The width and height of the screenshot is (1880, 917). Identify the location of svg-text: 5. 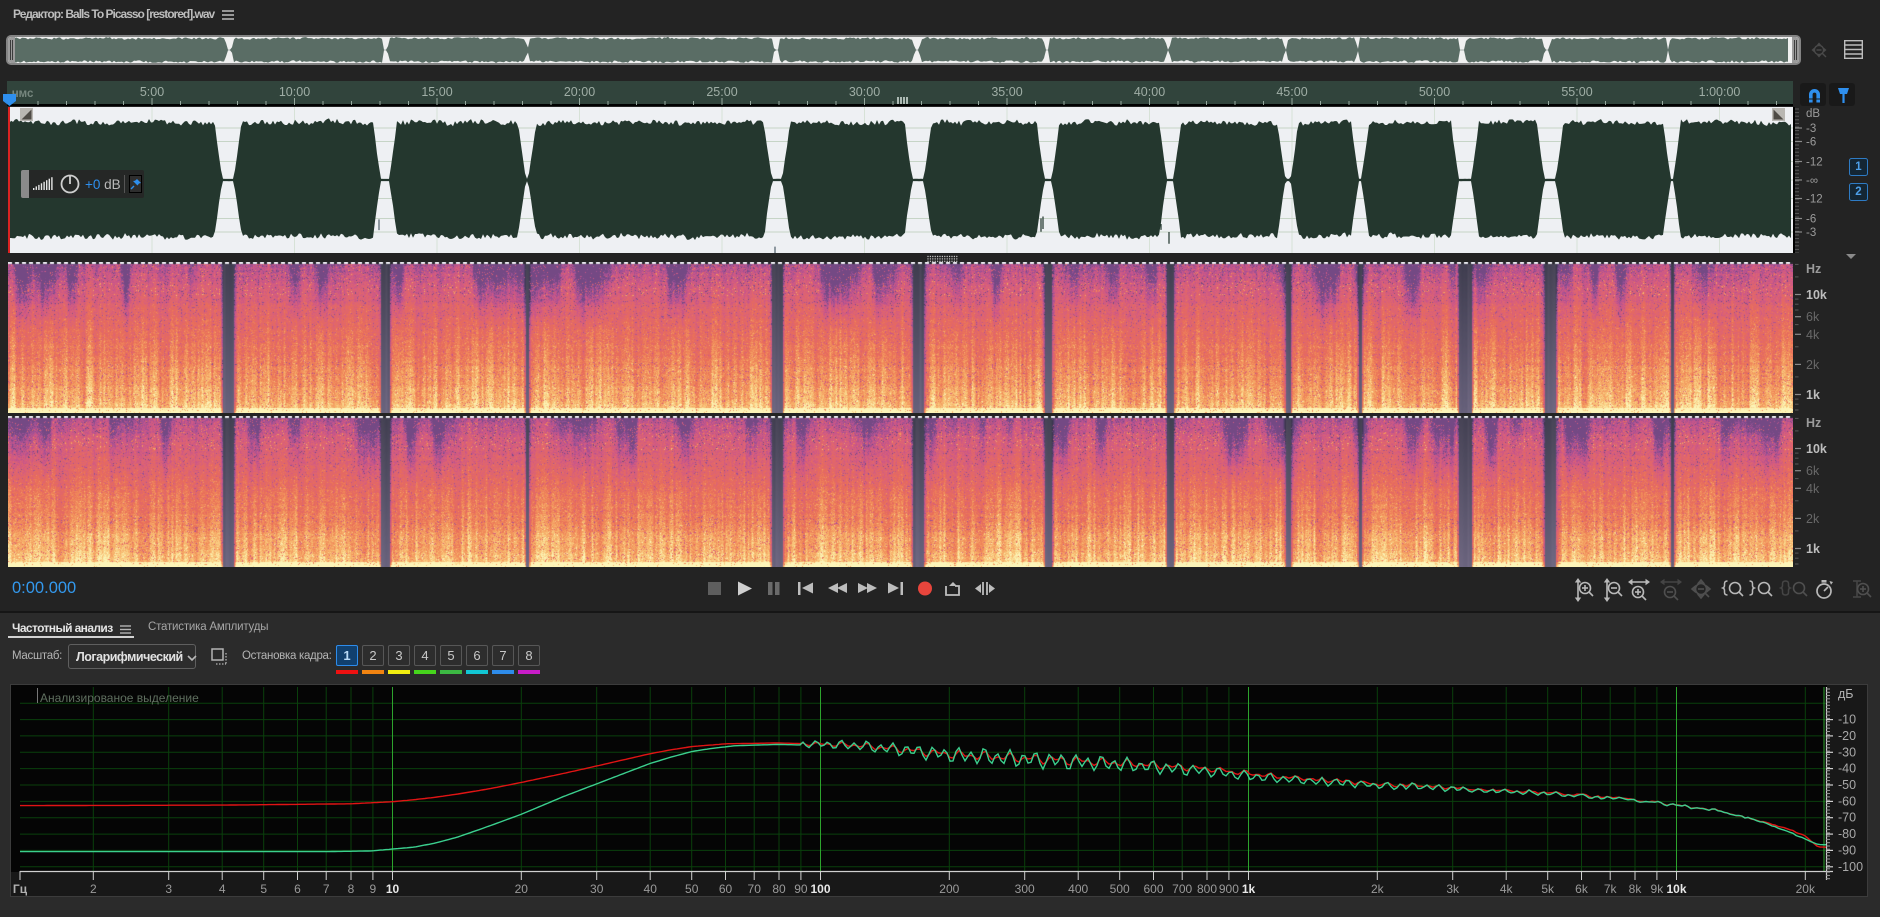
(263, 889).